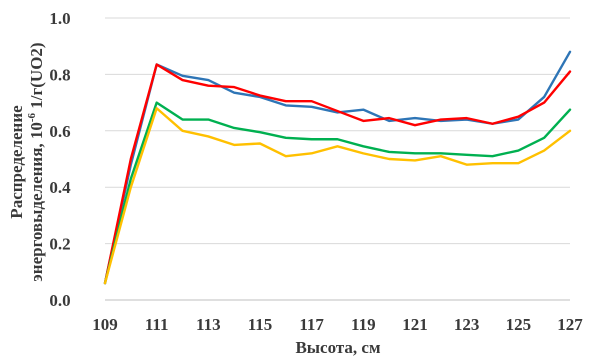 This screenshot has width=590, height=364. Describe the element at coordinates (59, 74) in the screenshot. I see `y-tick-label: 0.8` at that location.